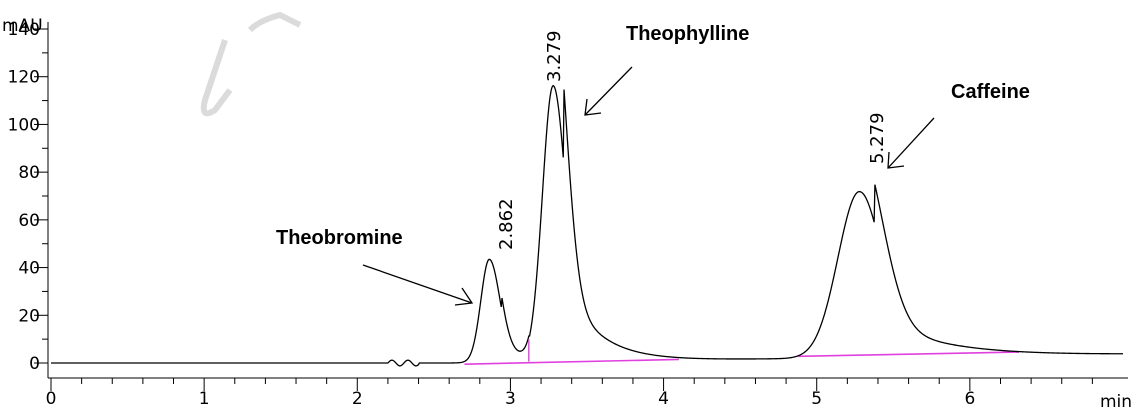  Describe the element at coordinates (418, 285) in the screenshot. I see `arrow-theobromine` at that location.